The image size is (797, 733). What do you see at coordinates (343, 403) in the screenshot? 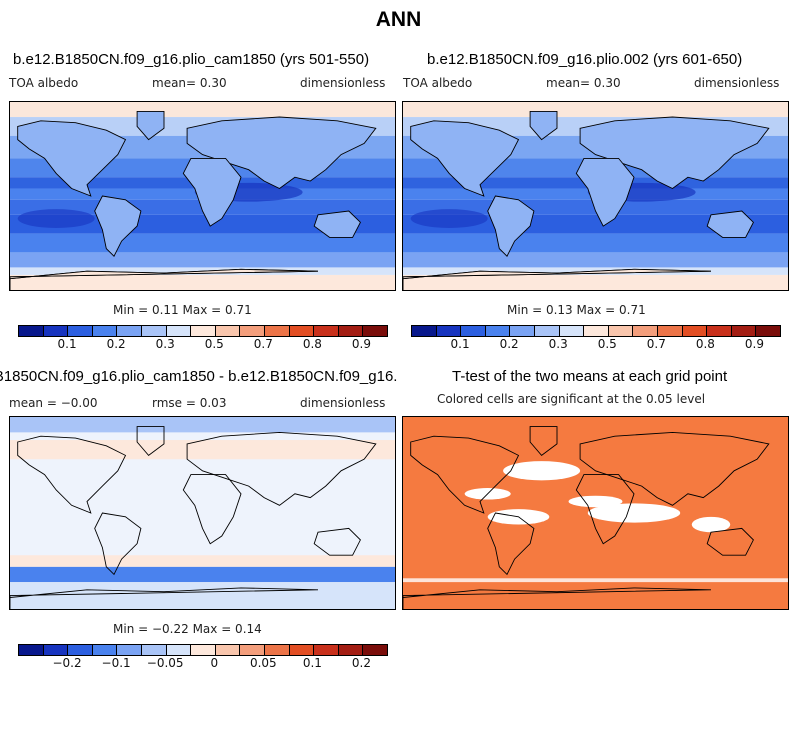
I see `panel3-units: dimensionless` at bounding box center [343, 403].